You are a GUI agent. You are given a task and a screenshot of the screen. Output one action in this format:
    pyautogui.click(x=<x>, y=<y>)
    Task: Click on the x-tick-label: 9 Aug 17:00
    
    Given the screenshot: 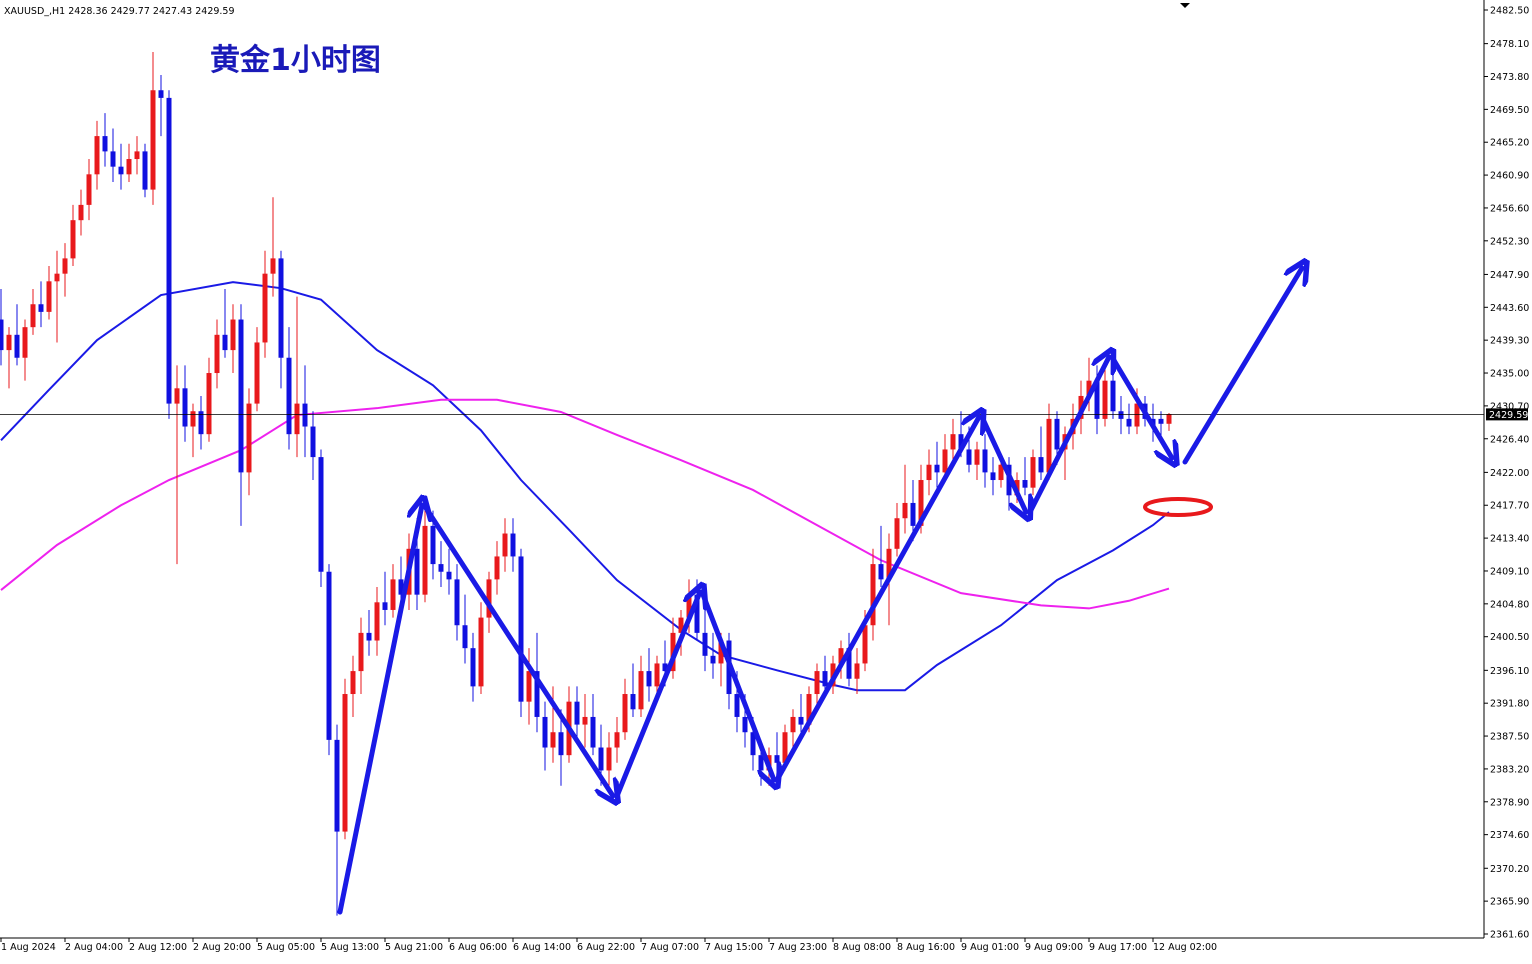 What is the action you would take?
    pyautogui.click(x=1118, y=947)
    